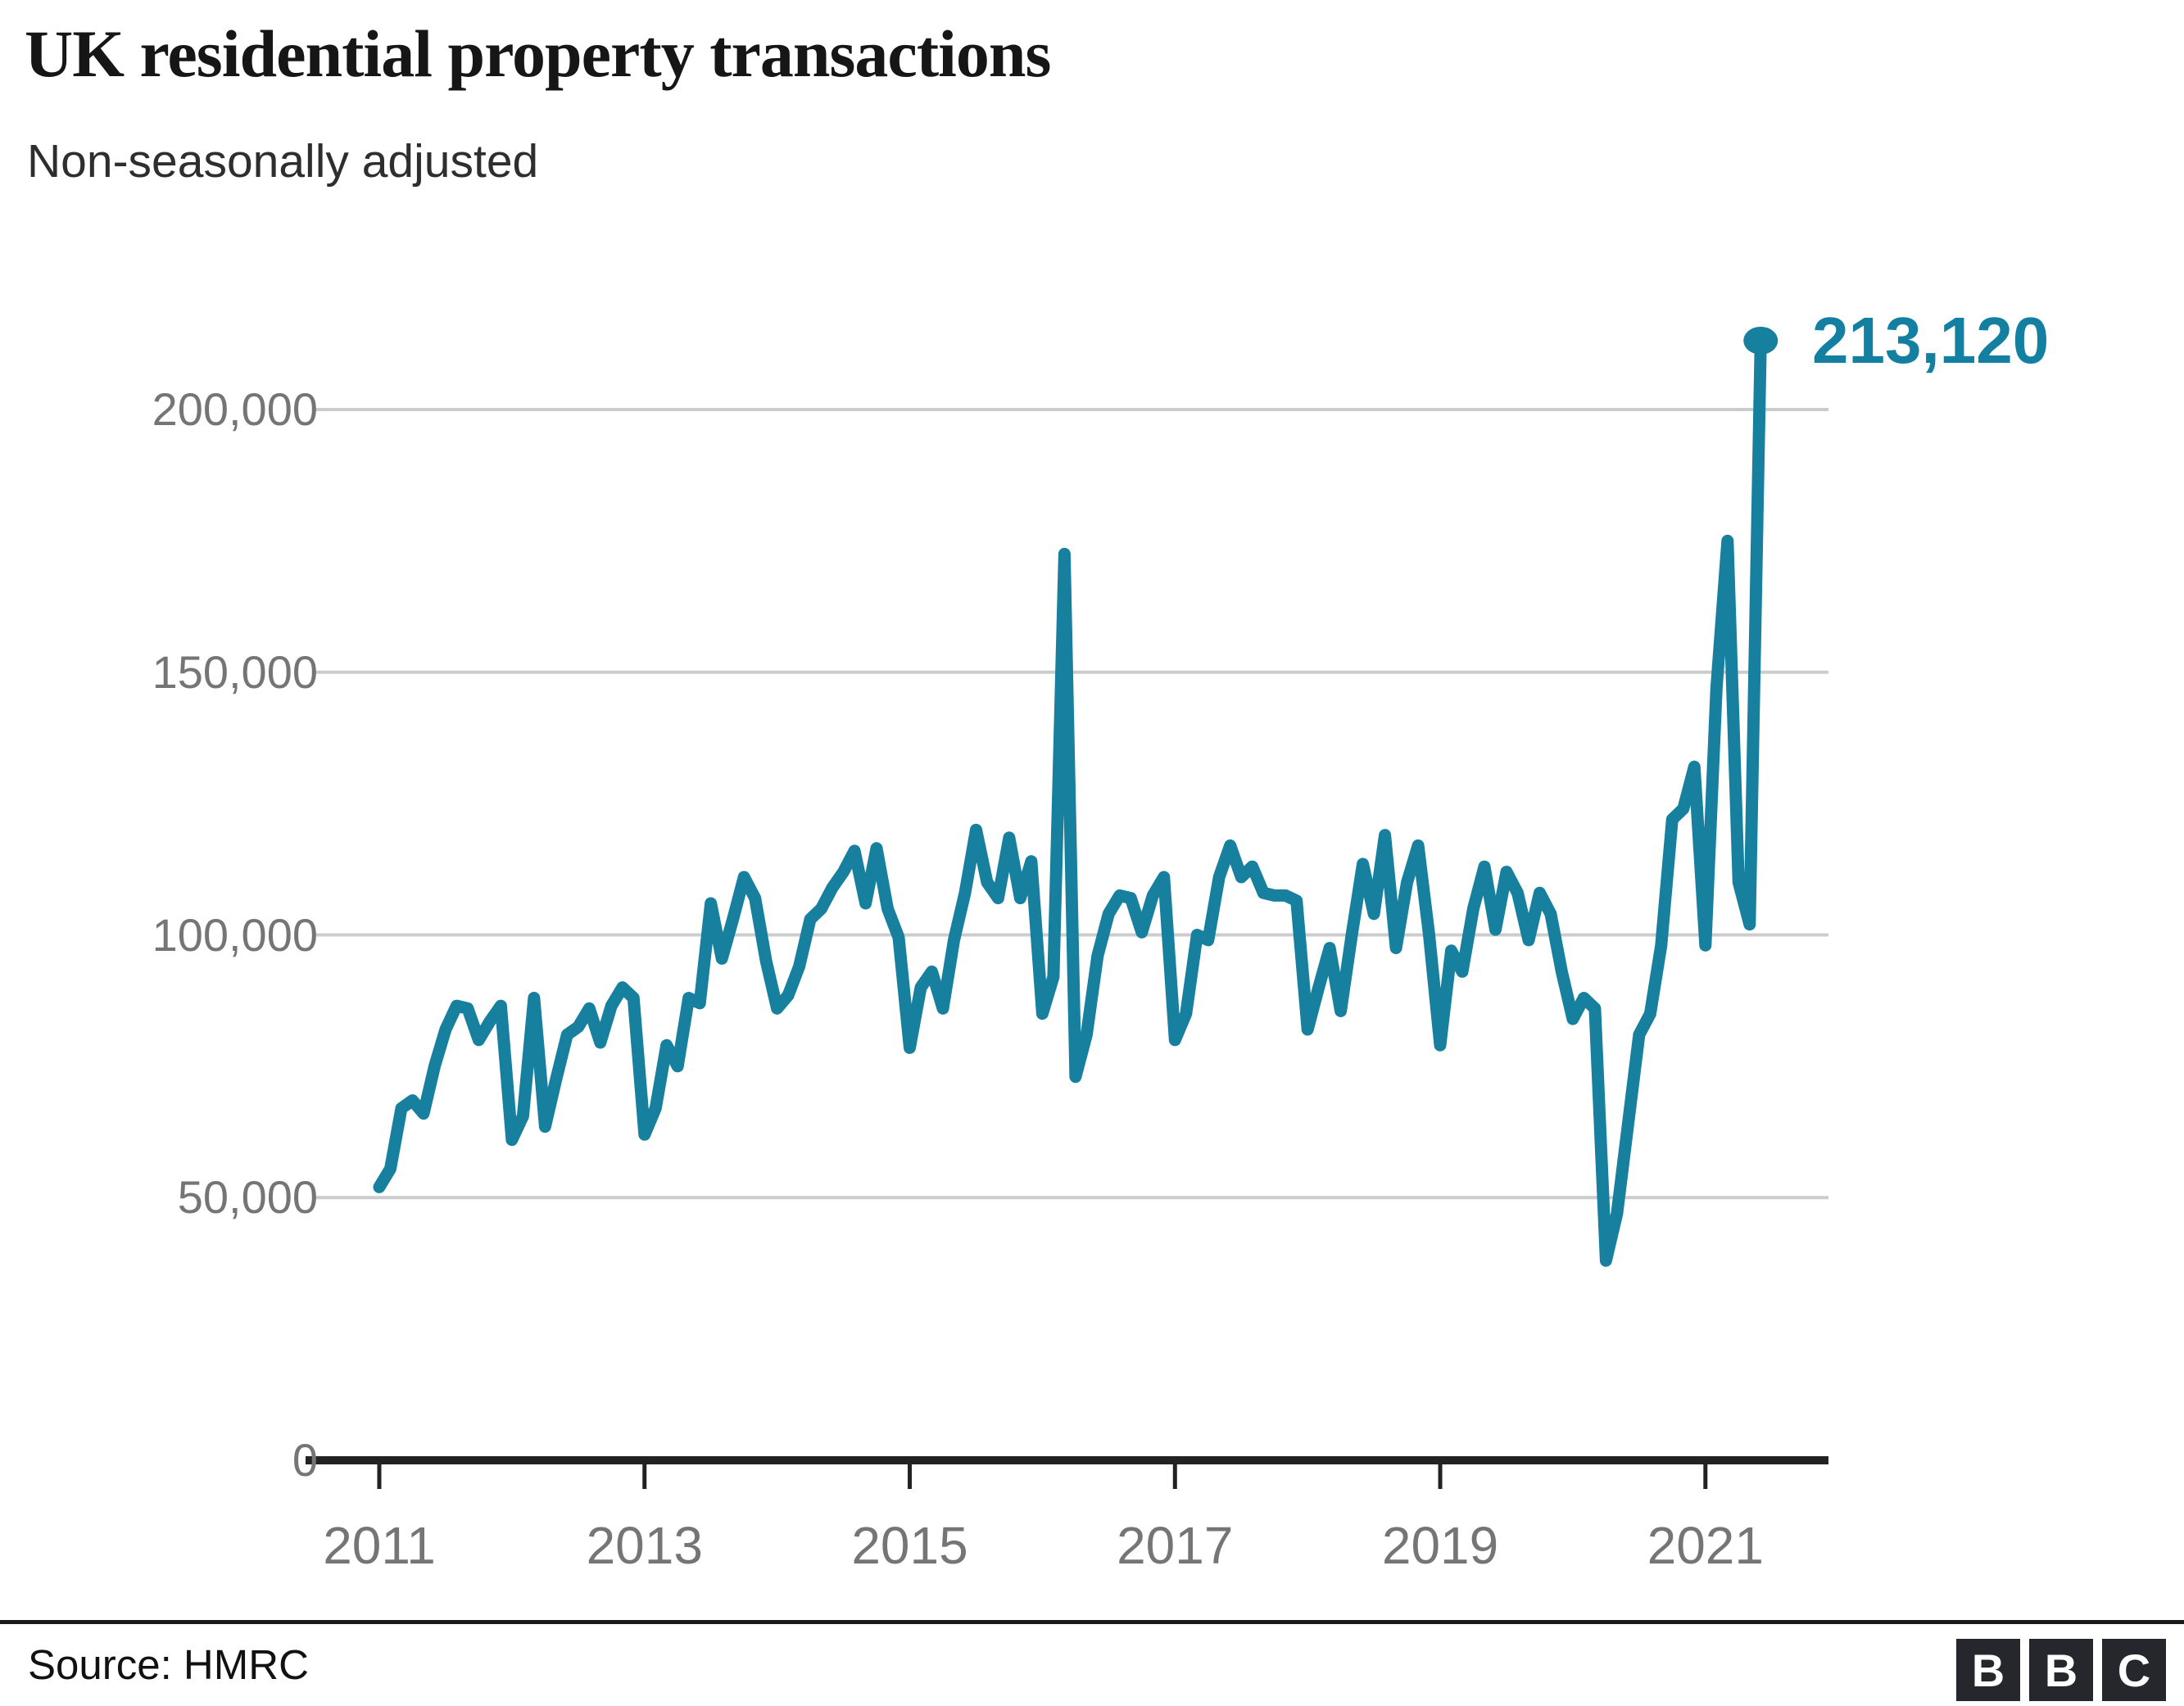 Image resolution: width=2184 pixels, height=1706 pixels. What do you see at coordinates (538, 53) in the screenshot?
I see `page-title: UK residential property transactions` at bounding box center [538, 53].